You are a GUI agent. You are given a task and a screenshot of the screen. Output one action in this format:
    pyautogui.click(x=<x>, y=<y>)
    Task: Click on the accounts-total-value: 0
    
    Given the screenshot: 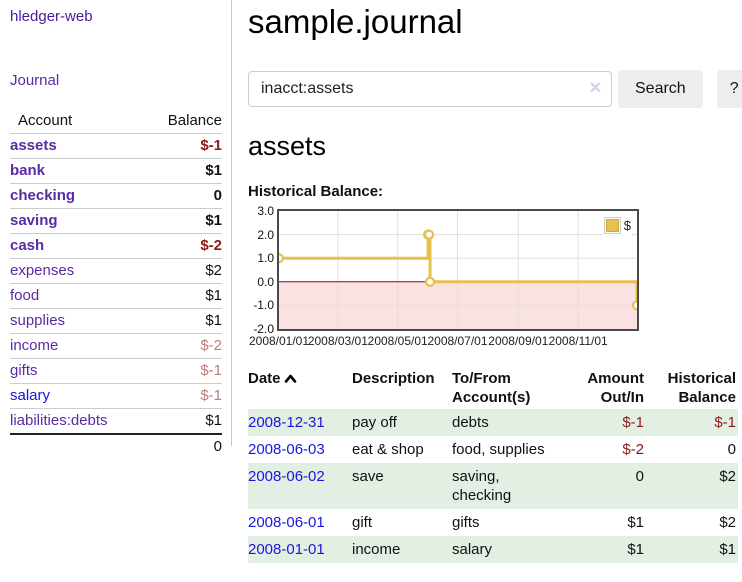 What is the action you would take?
    pyautogui.click(x=186, y=446)
    